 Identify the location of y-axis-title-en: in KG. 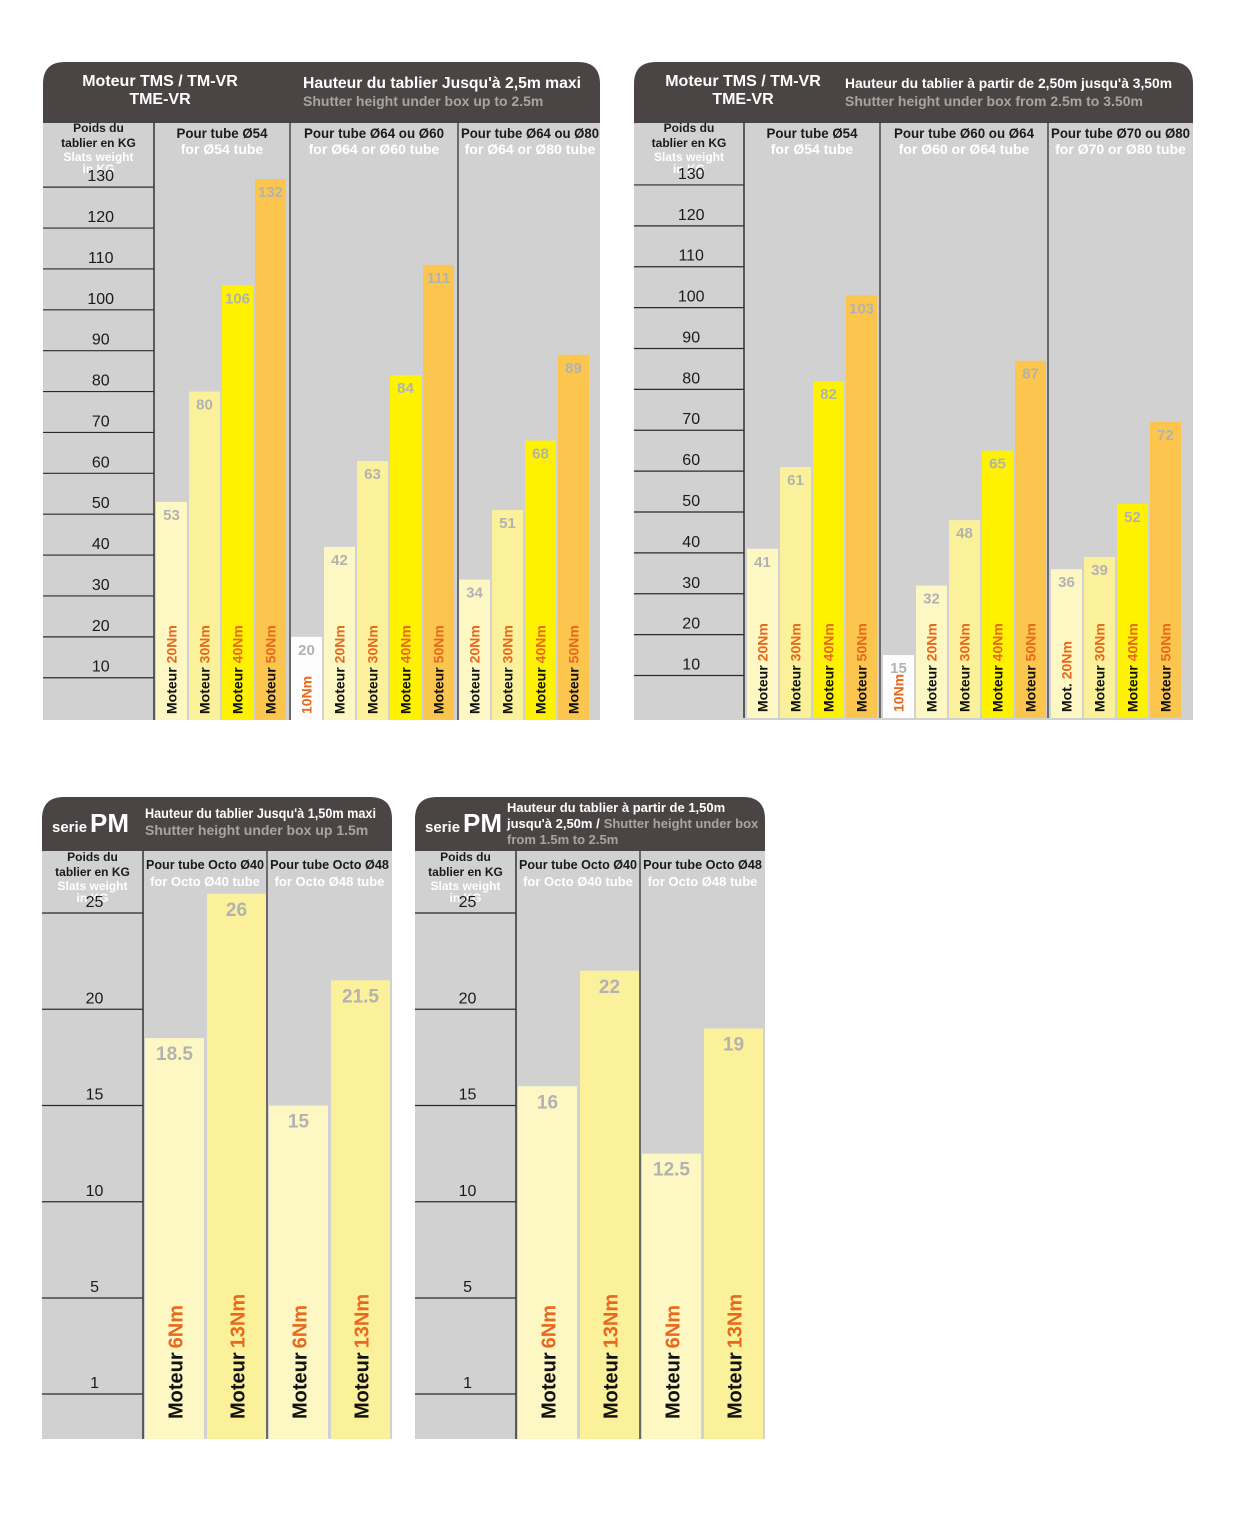
(466, 898).